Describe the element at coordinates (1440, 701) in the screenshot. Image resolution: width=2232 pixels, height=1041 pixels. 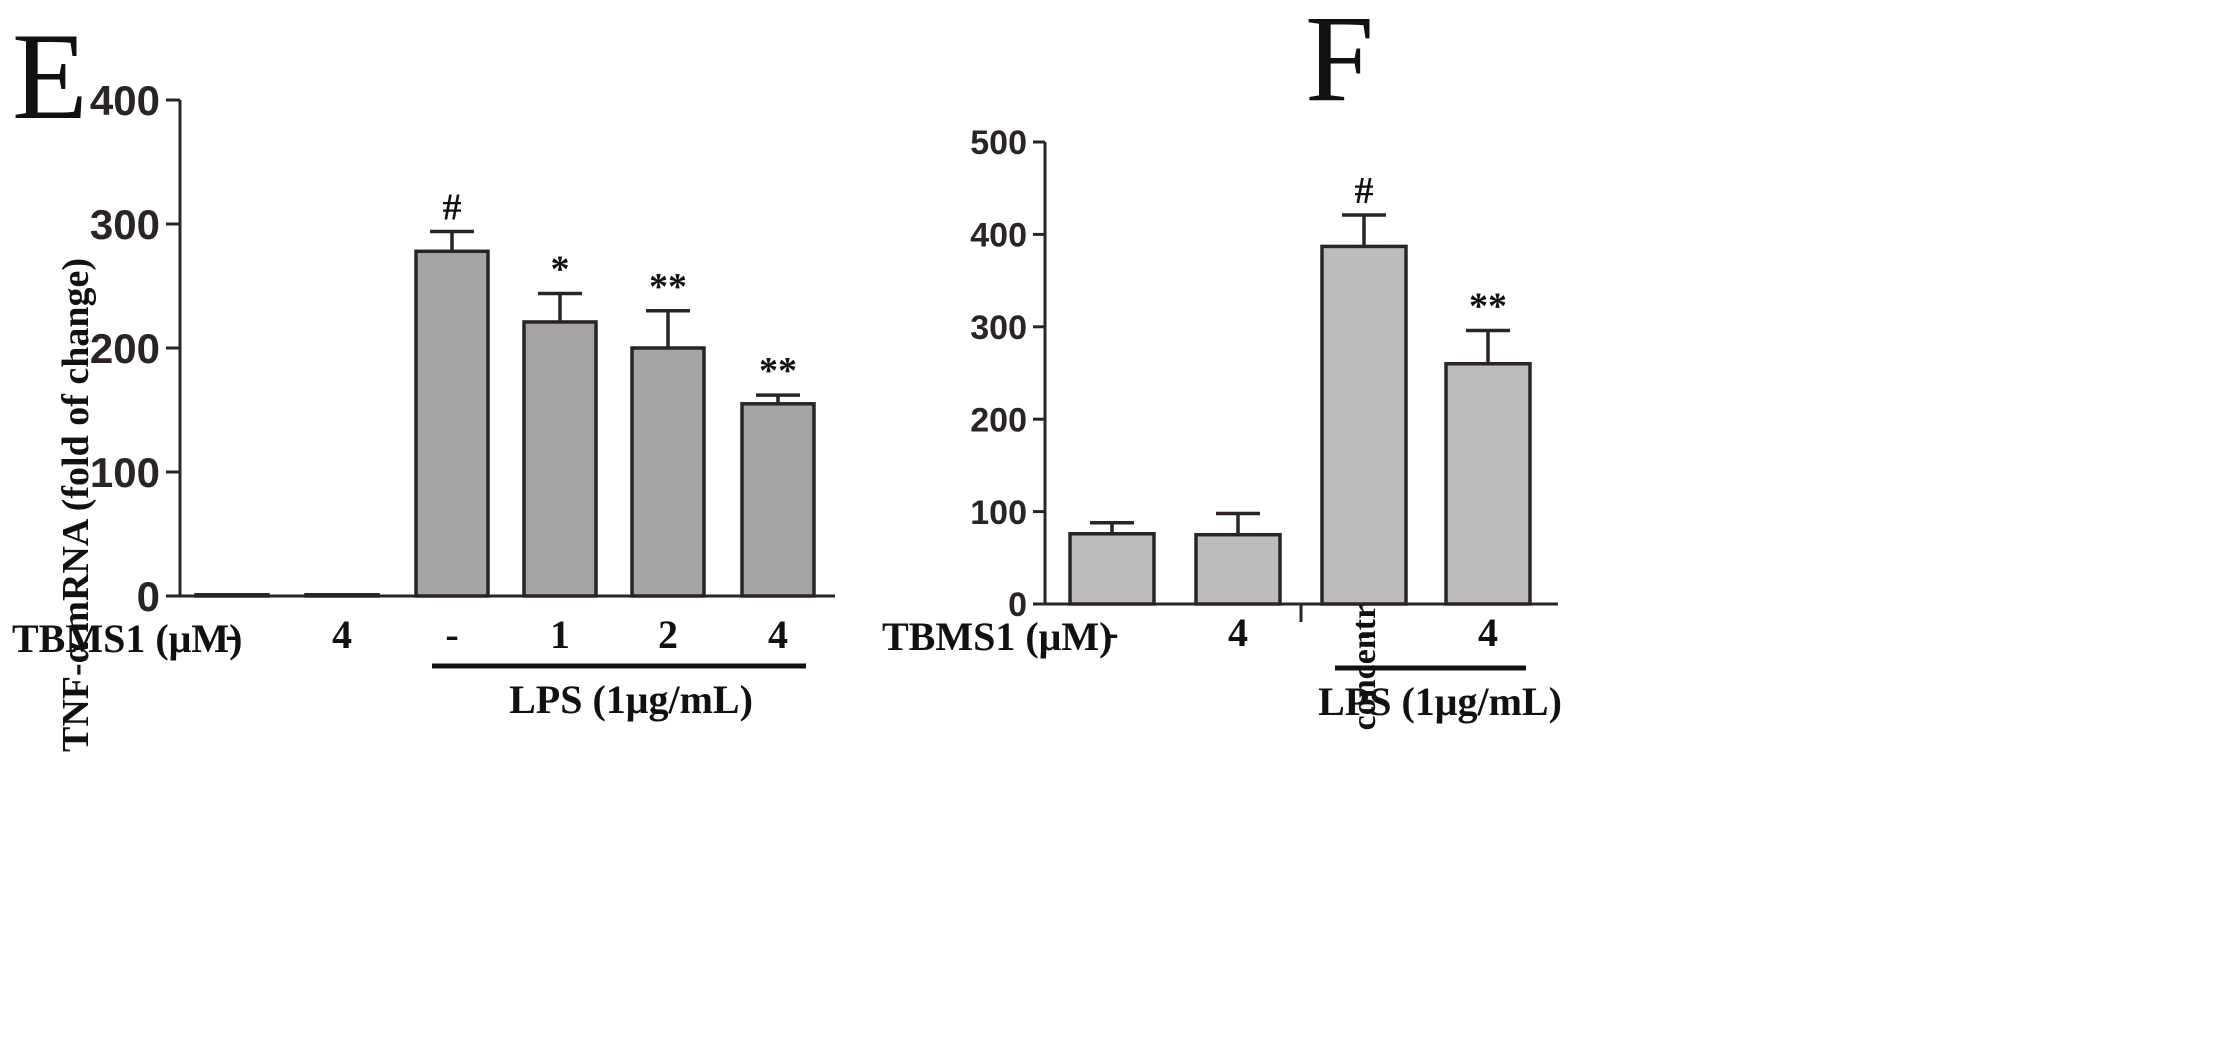
I see `panel-f-group-label: LPS (1μg/mL)` at that location.